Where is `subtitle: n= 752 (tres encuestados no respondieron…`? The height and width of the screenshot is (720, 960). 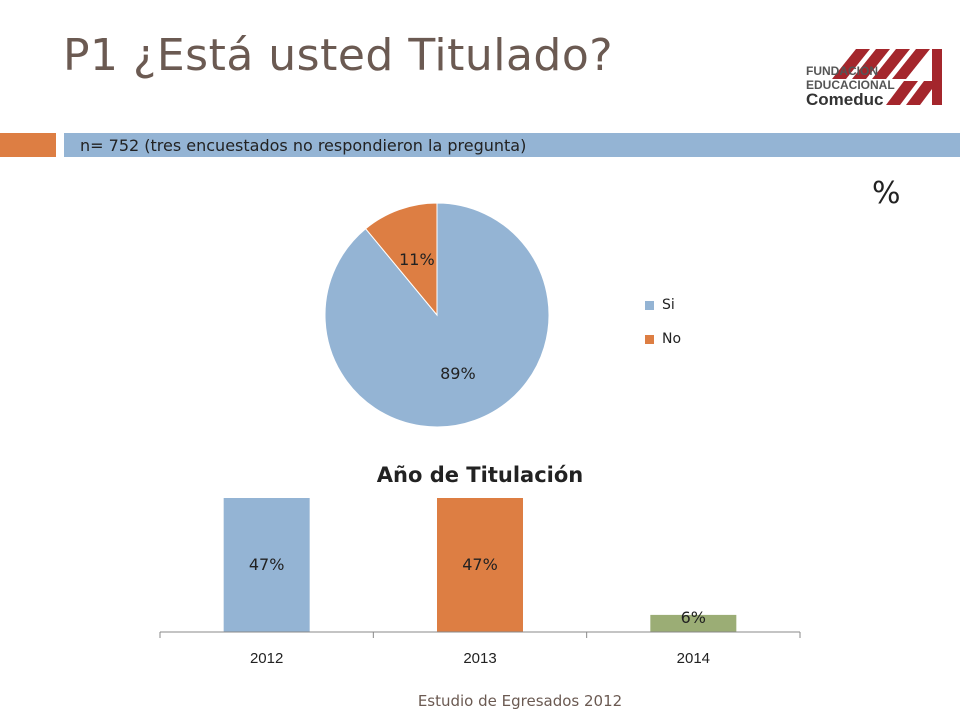
subtitle: n= 752 (tres encuestados no respondieron… is located at coordinates (303, 145).